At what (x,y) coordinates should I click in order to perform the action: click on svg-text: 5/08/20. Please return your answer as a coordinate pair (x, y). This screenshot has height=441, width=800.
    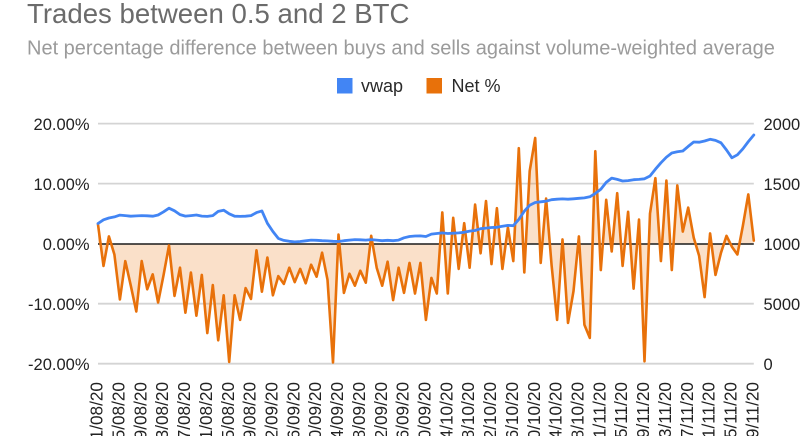
    Looking at the image, I should click on (119, 409).